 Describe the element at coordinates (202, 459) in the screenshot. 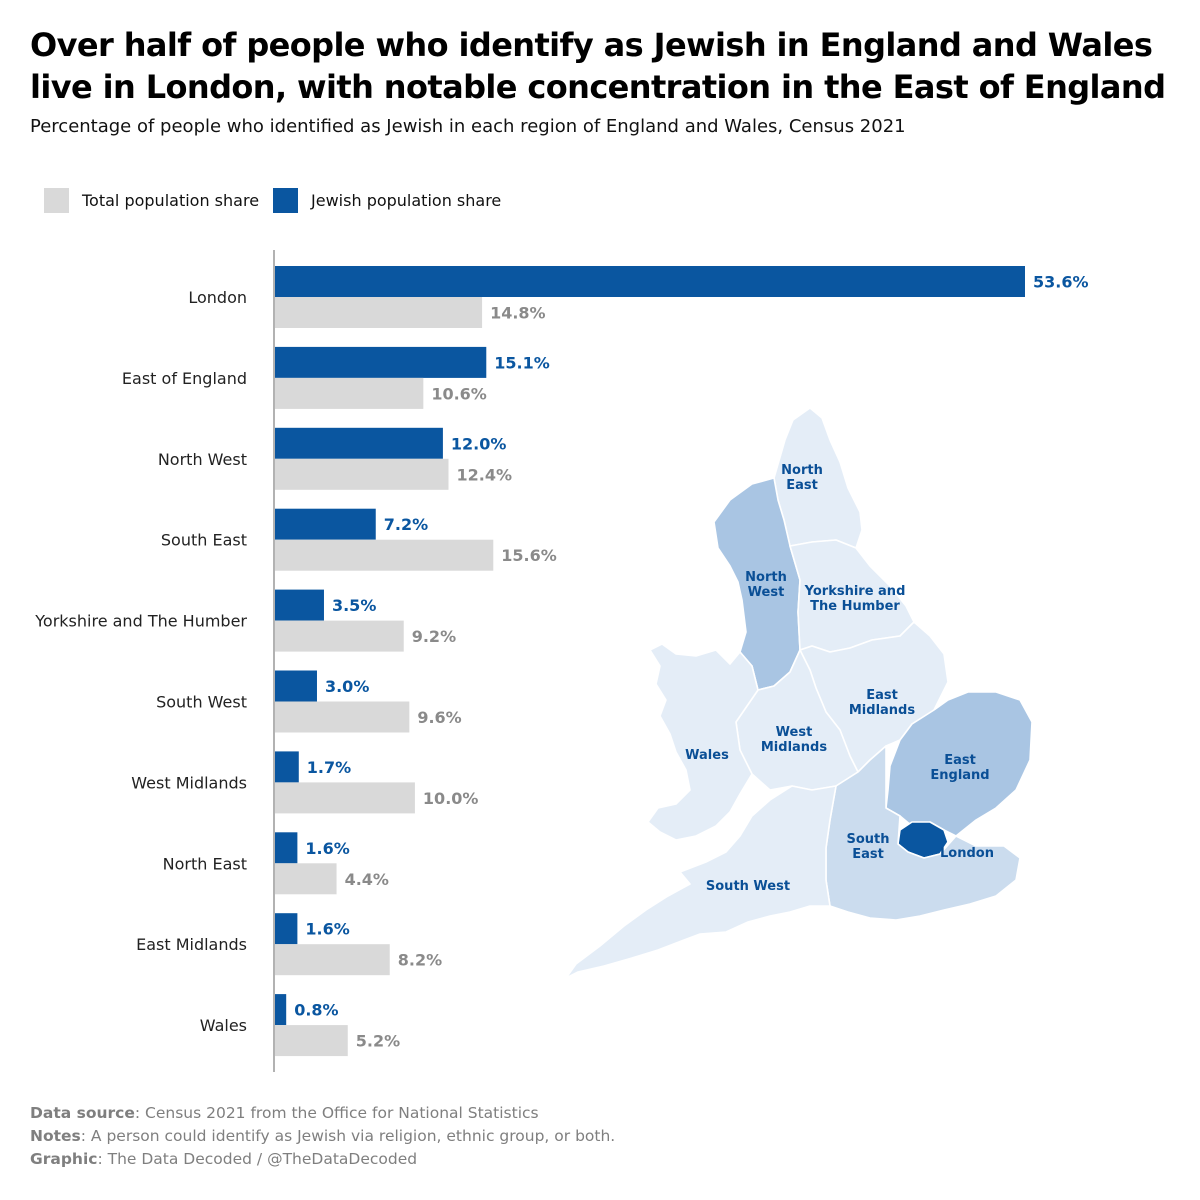

I see `category-label: North West` at that location.